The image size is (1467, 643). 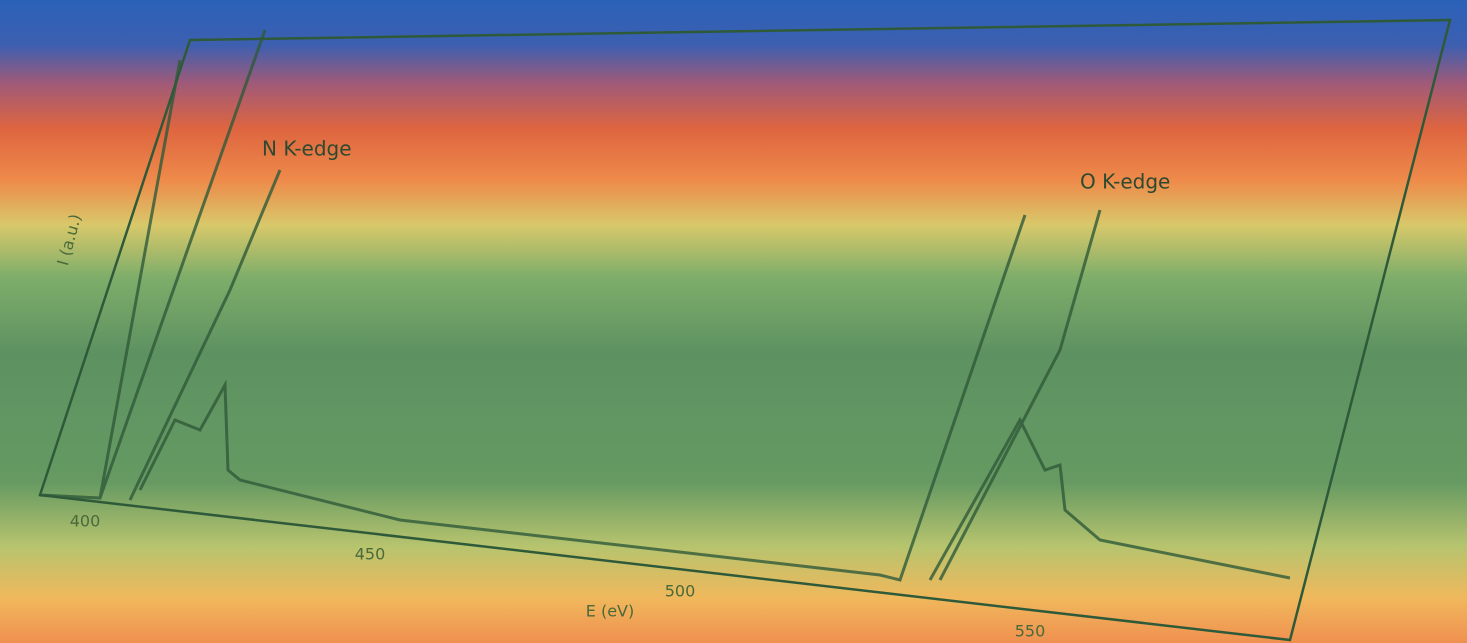 What do you see at coordinates (85, 521) in the screenshot?
I see `x-tick-label: 400` at bounding box center [85, 521].